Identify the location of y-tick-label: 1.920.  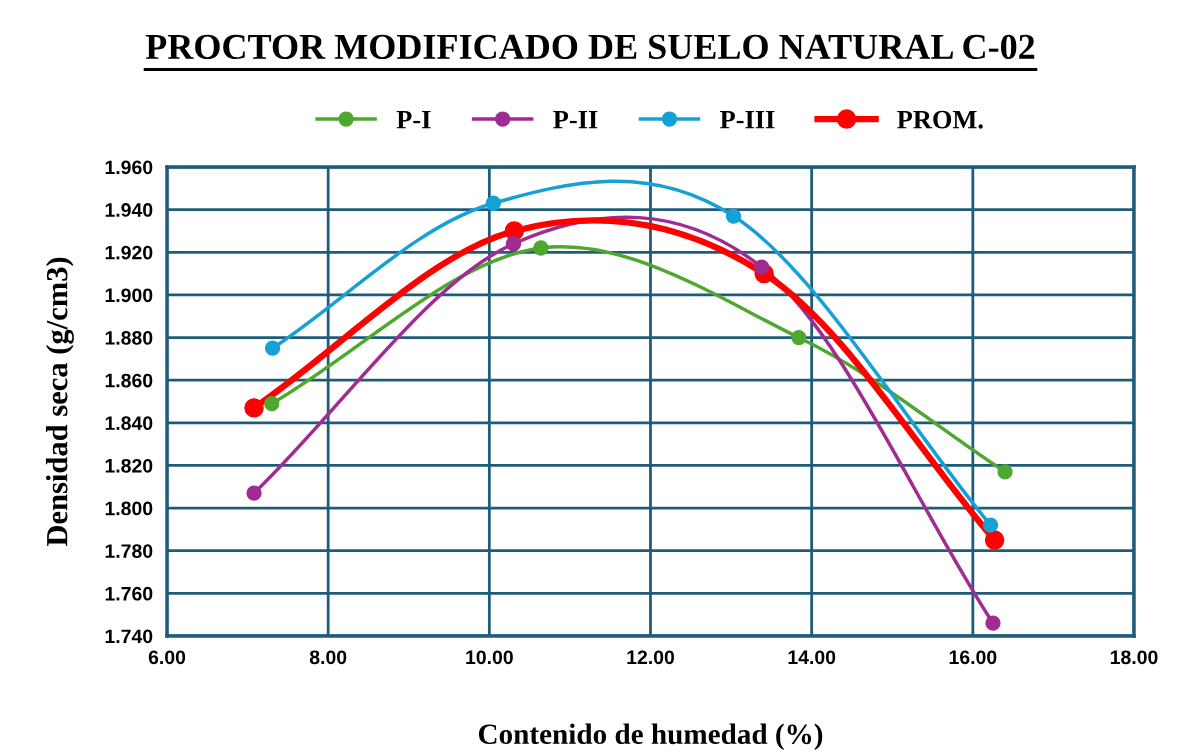
(129, 252).